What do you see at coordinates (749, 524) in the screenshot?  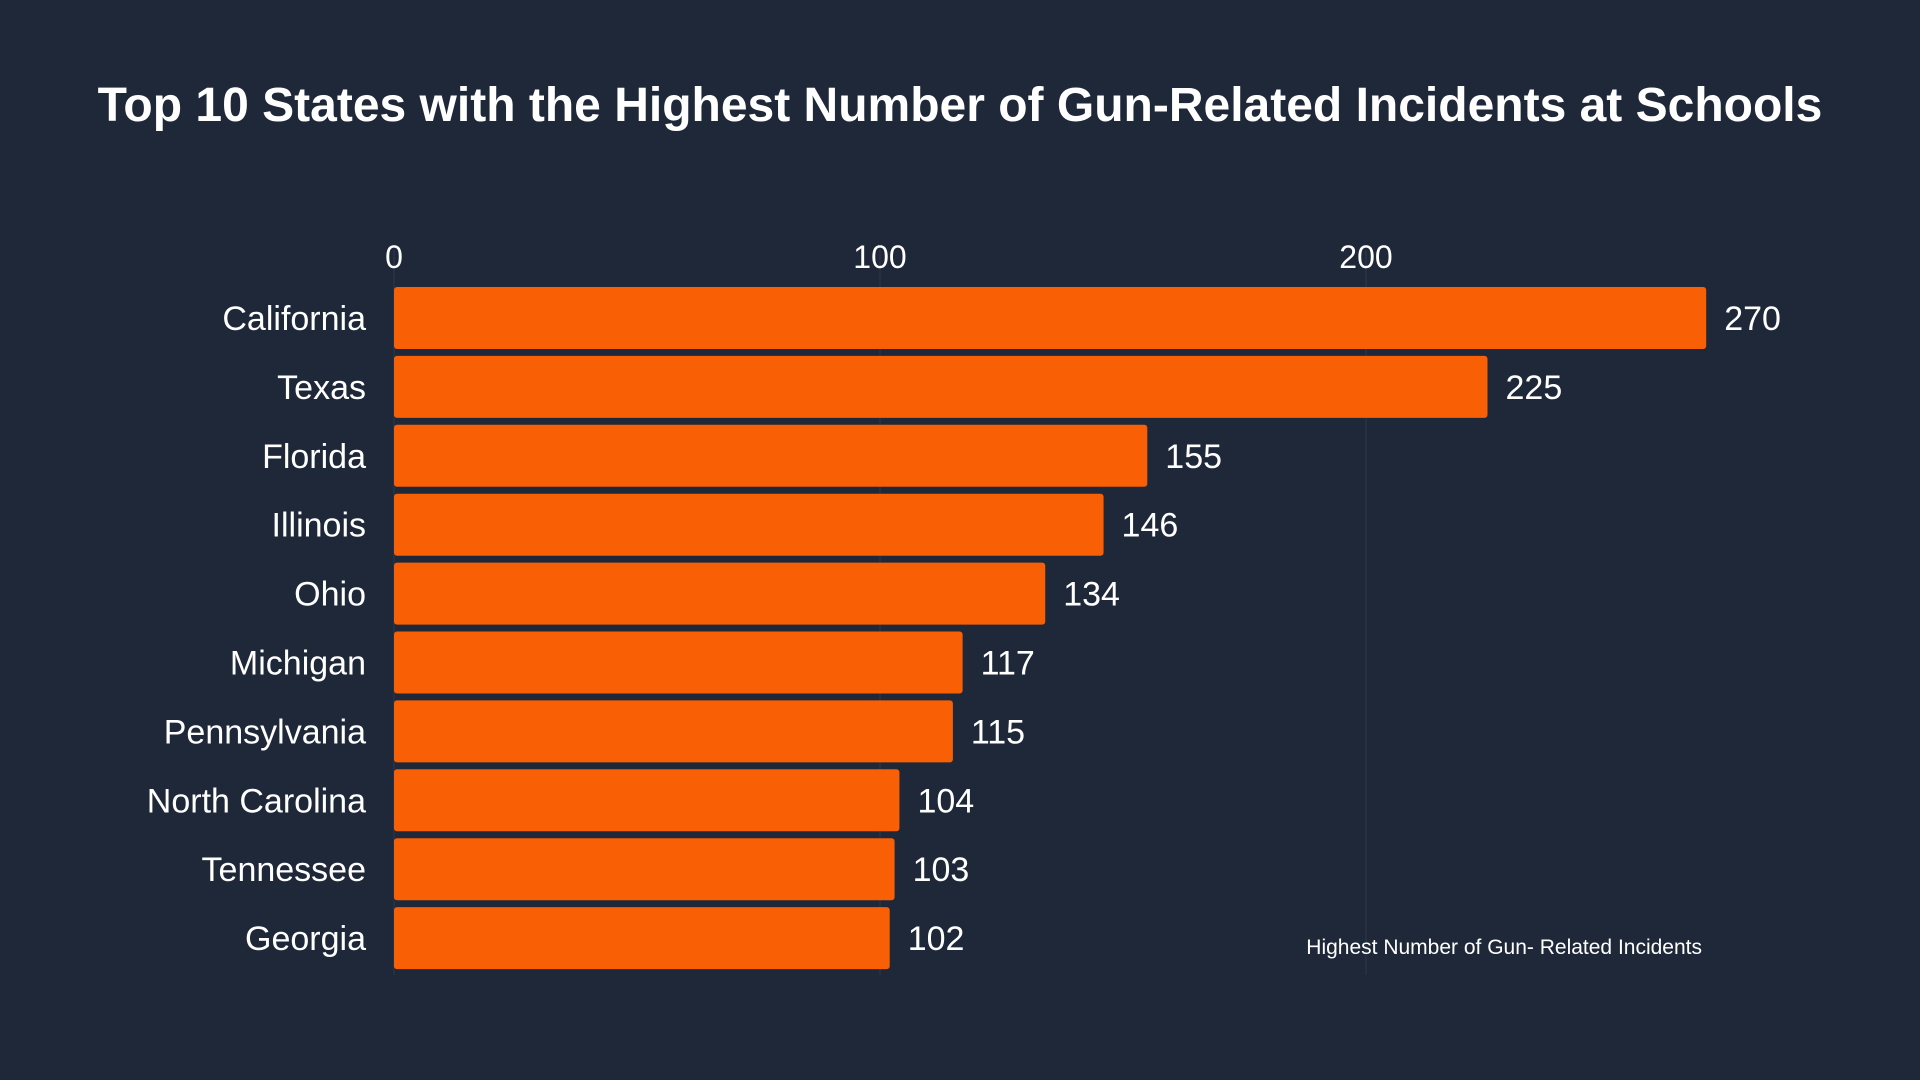 I see `bar-illinois` at bounding box center [749, 524].